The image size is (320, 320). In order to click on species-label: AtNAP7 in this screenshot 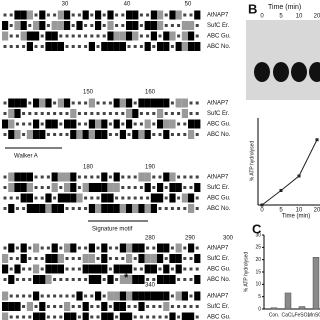, I will do `click(218, 178)`.